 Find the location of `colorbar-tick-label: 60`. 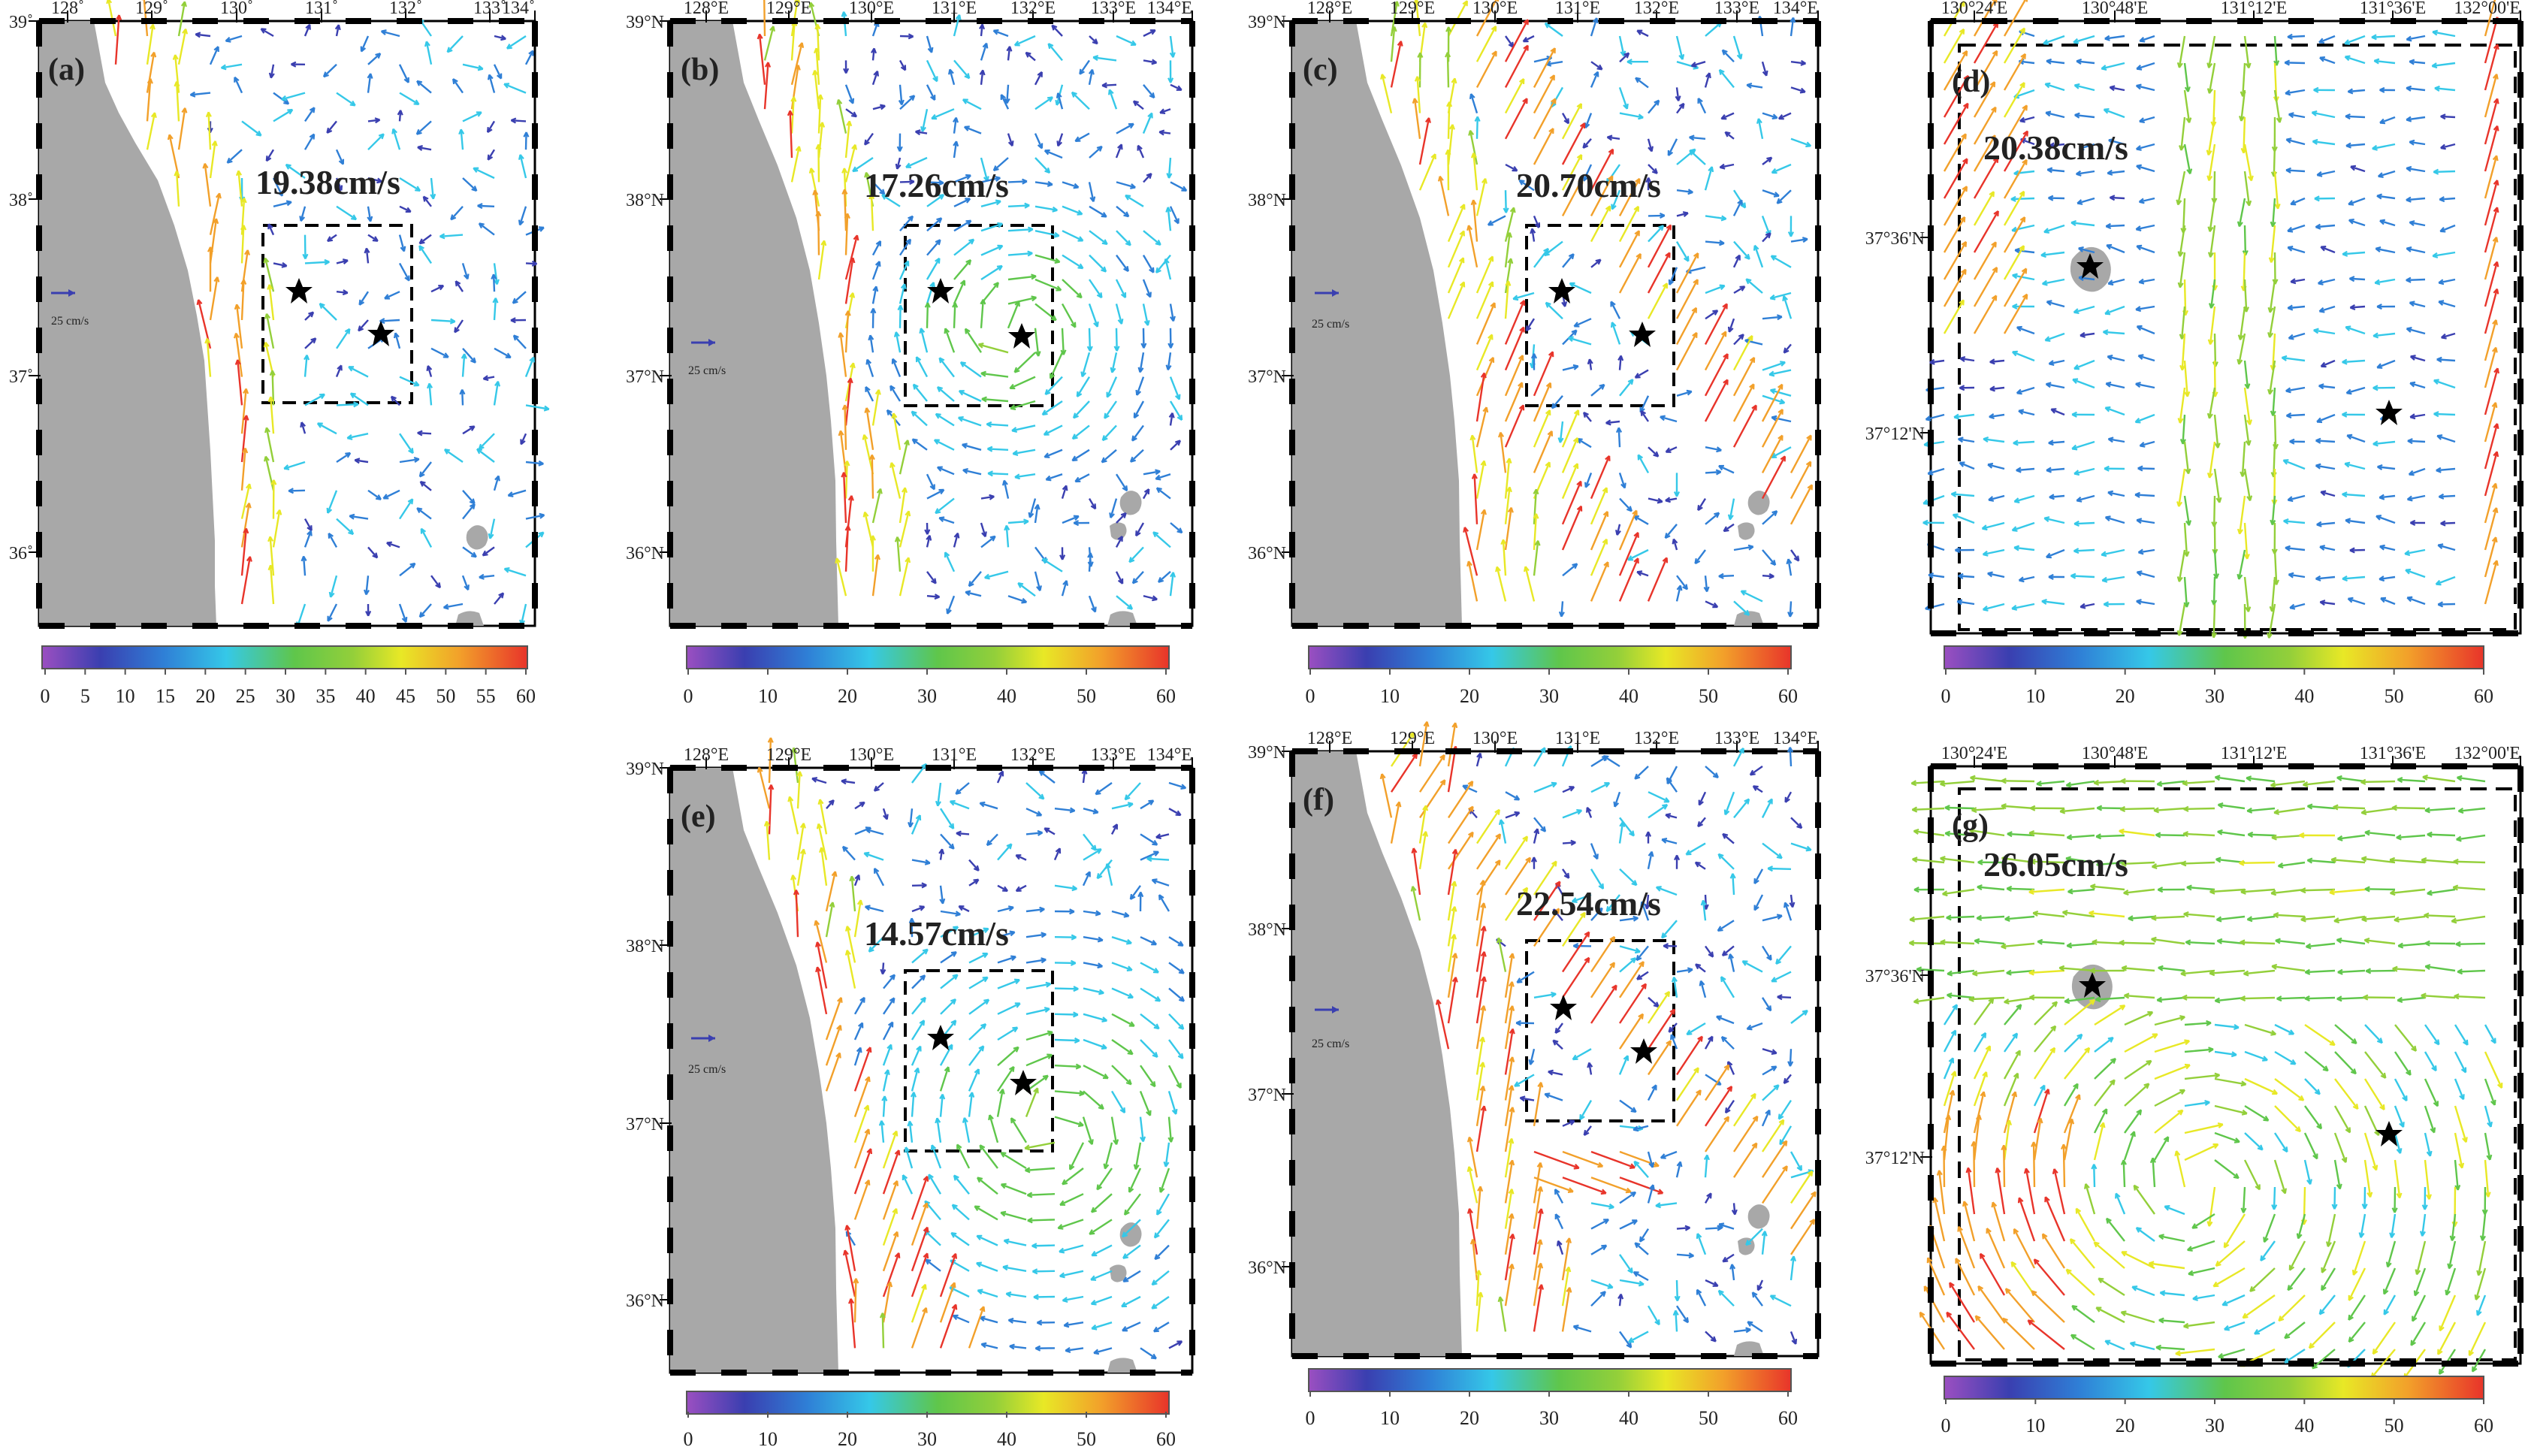

colorbar-tick-label: 60 is located at coordinates (1788, 696).